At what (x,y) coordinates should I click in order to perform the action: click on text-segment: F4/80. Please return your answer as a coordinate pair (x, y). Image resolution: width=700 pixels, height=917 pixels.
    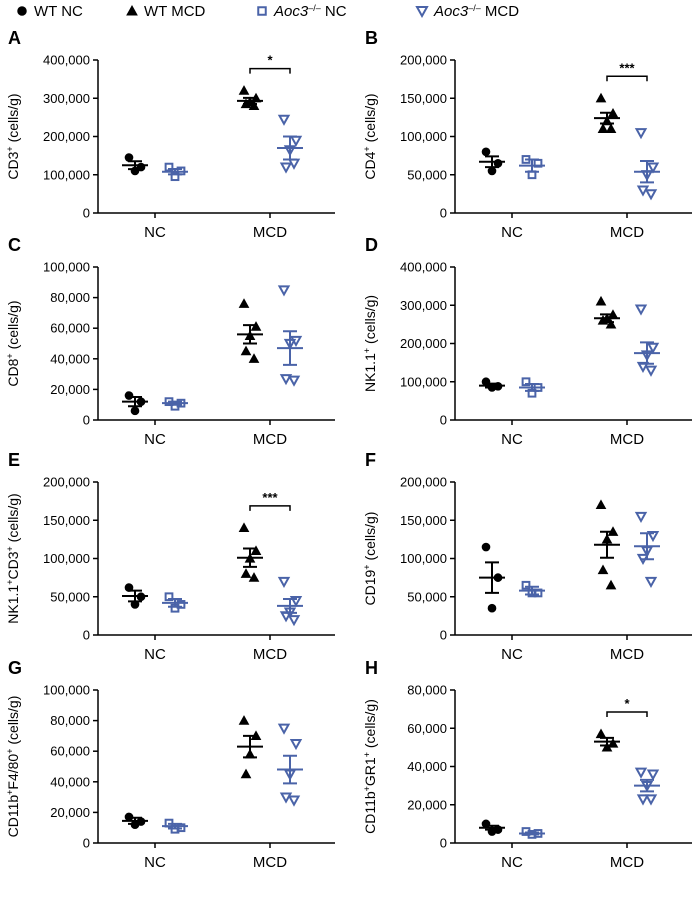
    Looking at the image, I should click on (13, 772).